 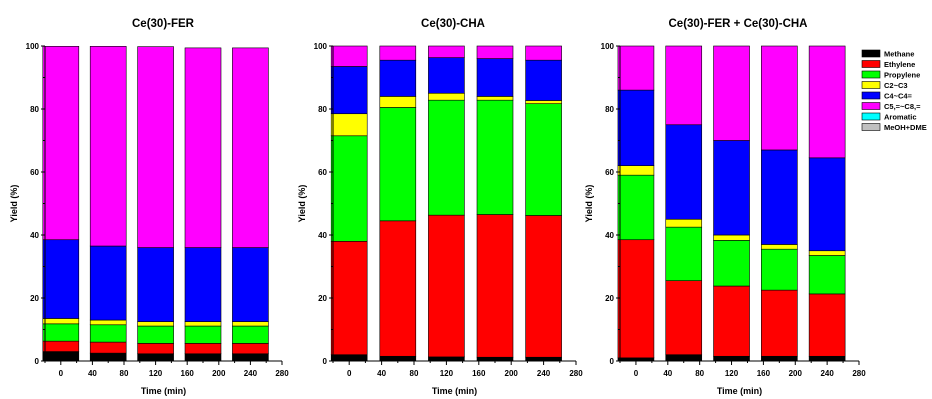 What do you see at coordinates (33, 46) in the screenshot?
I see `chart1-y-tick-label-100: 100` at bounding box center [33, 46].